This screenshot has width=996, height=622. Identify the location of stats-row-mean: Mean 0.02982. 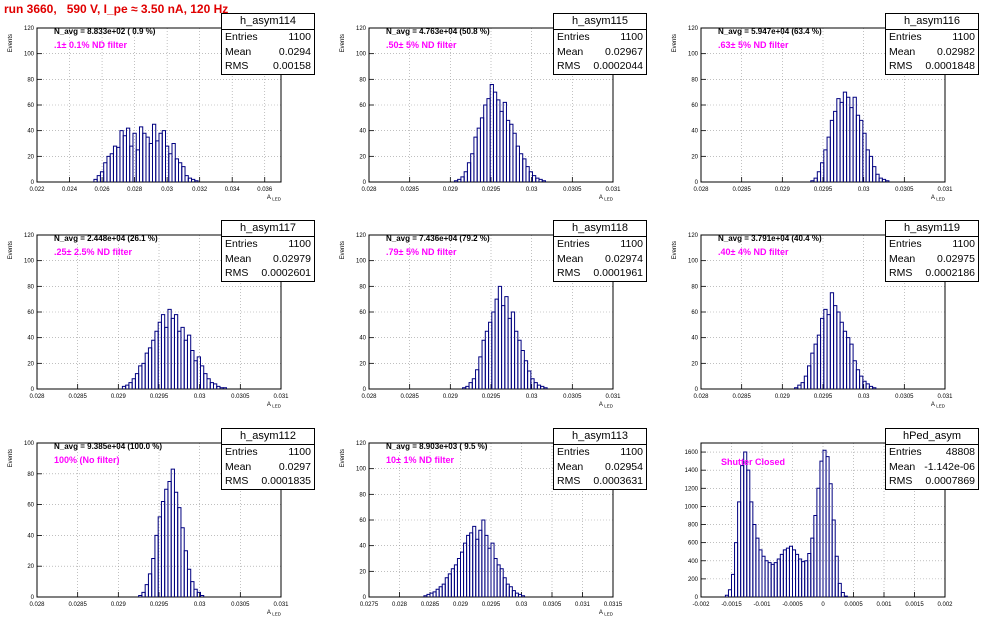
(932, 52).